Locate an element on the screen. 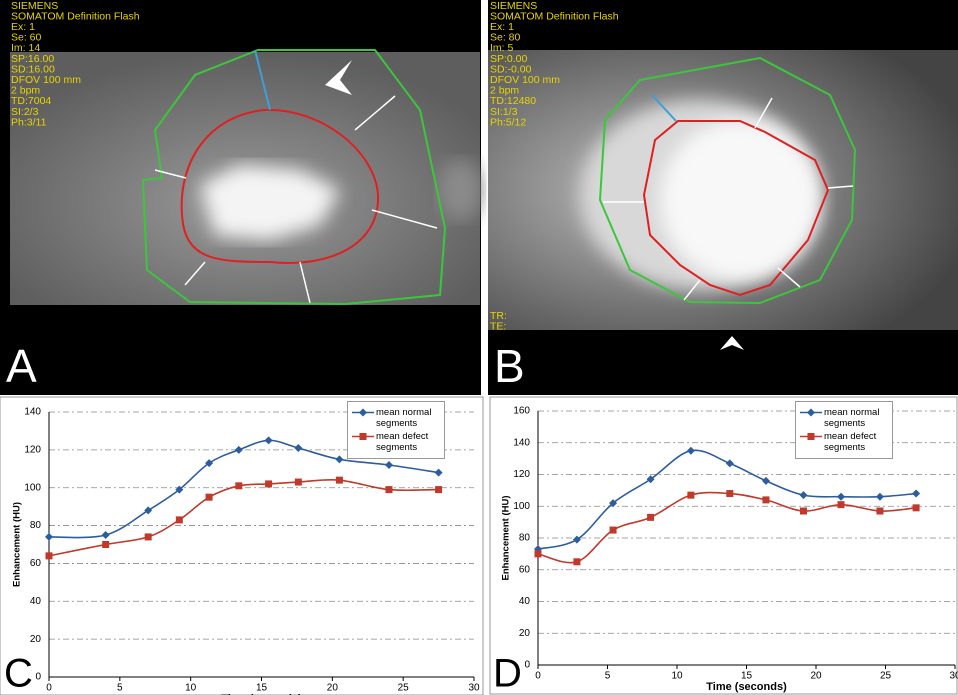 This screenshot has width=958, height=695. y-tick-label: 60 is located at coordinates (525, 569).